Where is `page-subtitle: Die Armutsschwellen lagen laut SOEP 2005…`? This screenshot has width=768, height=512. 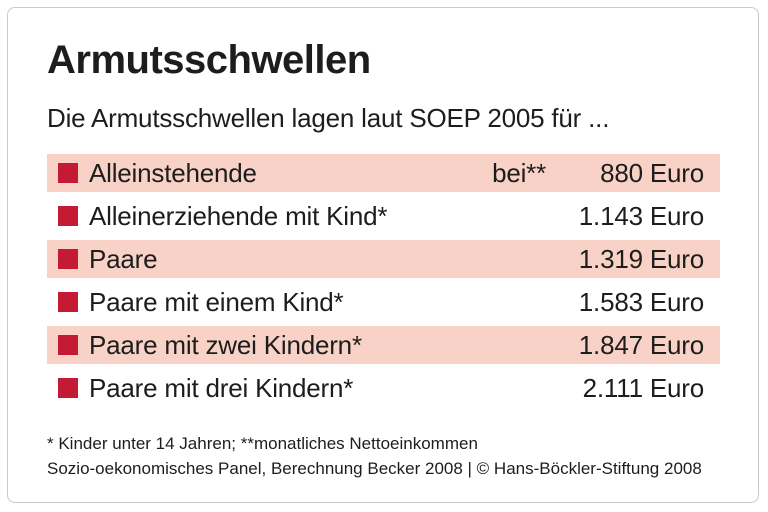 page-subtitle: Die Armutsschwellen lagen laut SOEP 2005… is located at coordinates (328, 118).